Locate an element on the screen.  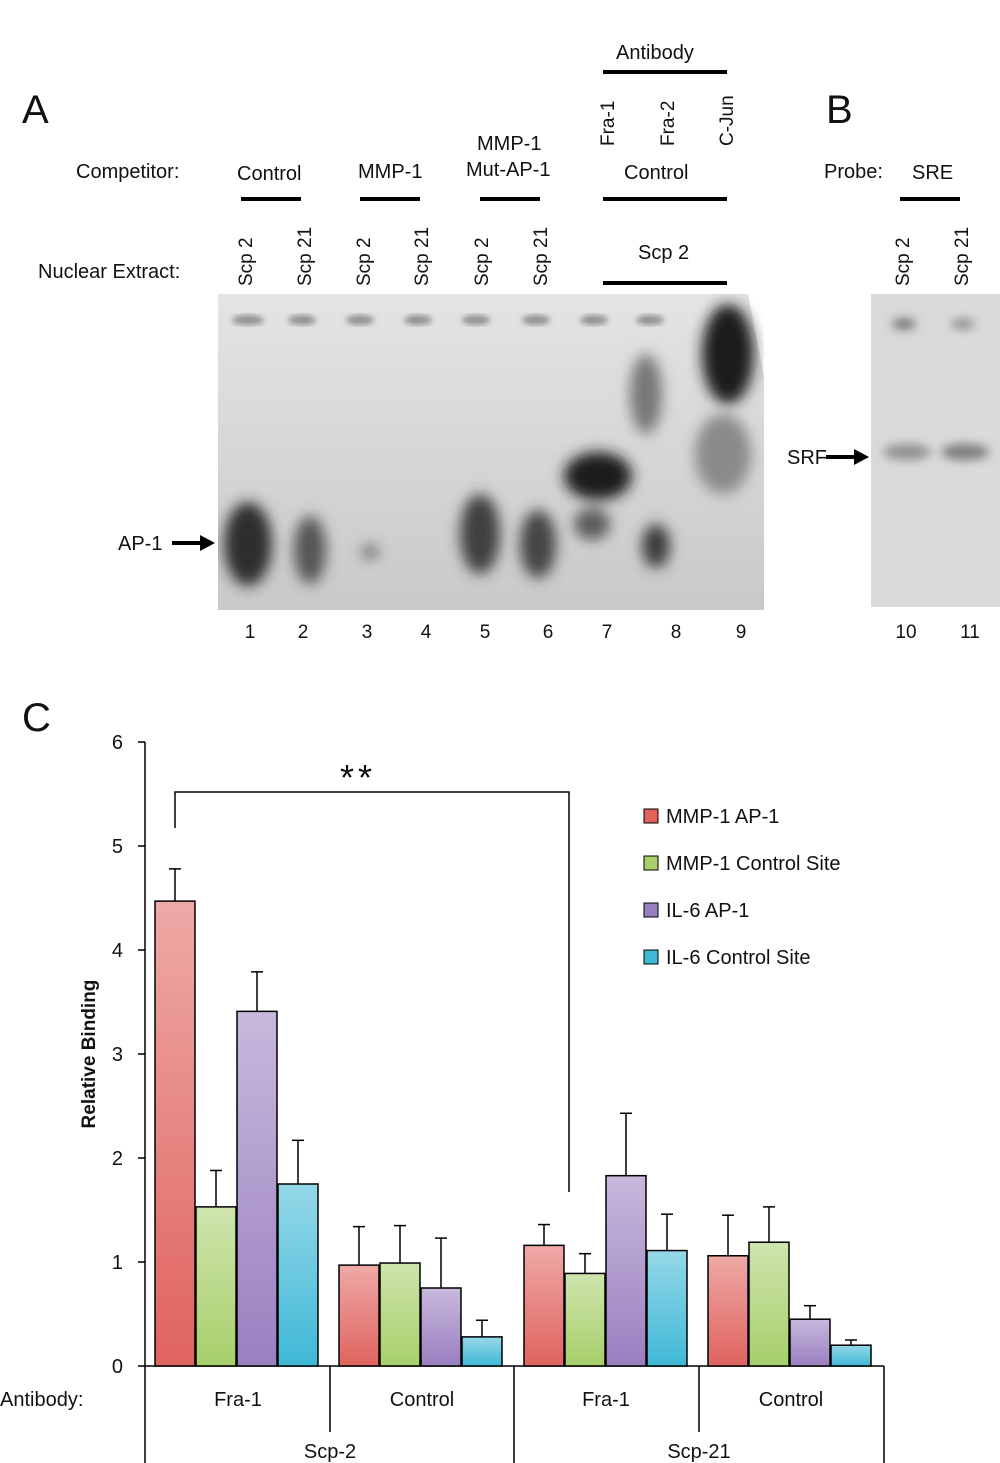
competitor-mut-bar is located at coordinates (510, 199).